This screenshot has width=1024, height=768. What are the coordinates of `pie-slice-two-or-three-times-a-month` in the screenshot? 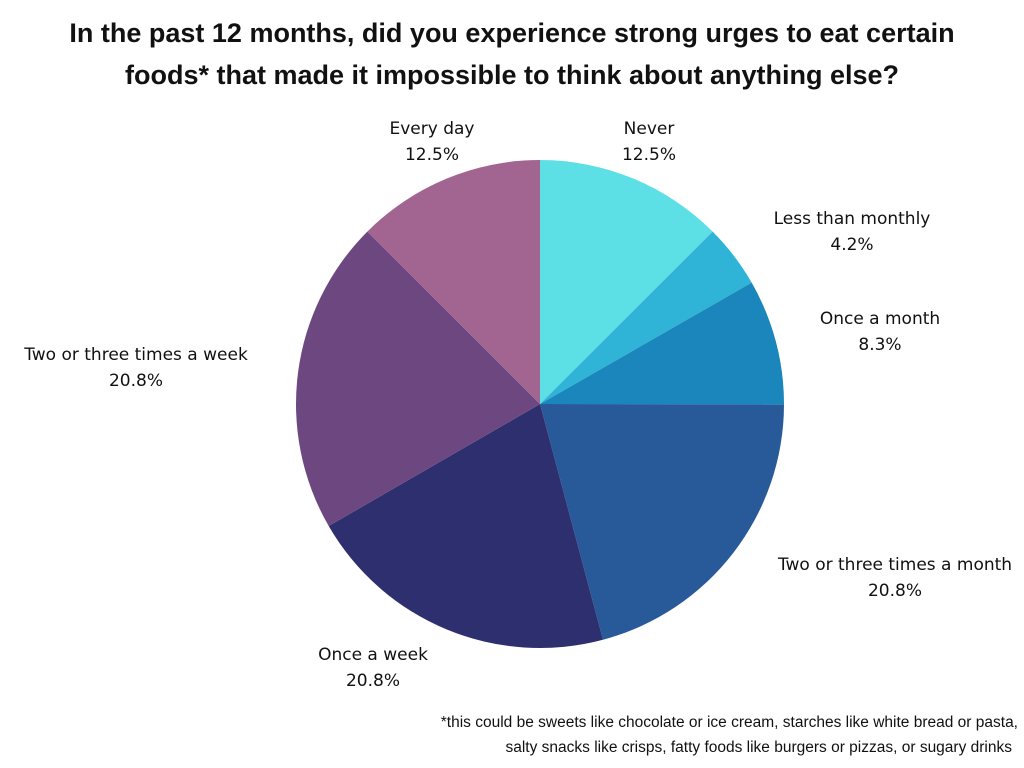 It's located at (662, 522).